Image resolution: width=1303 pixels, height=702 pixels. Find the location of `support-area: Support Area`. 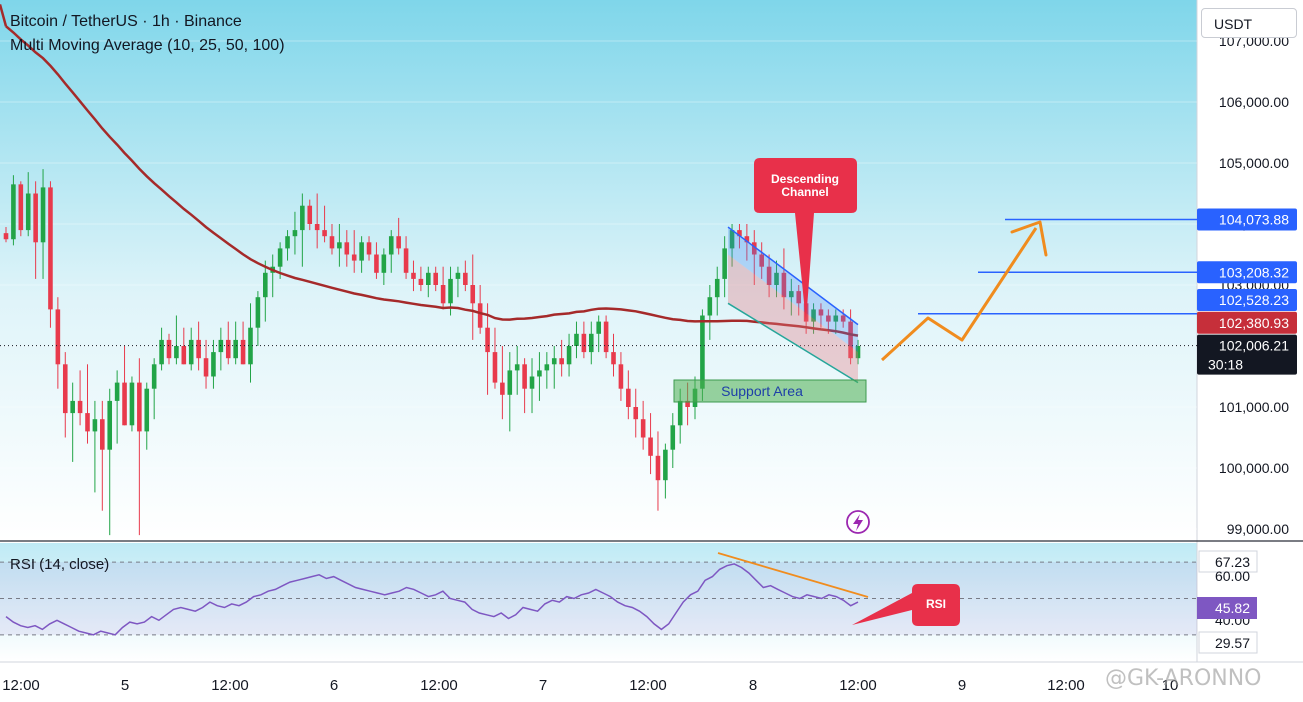

support-area: Support Area is located at coordinates (770, 391).